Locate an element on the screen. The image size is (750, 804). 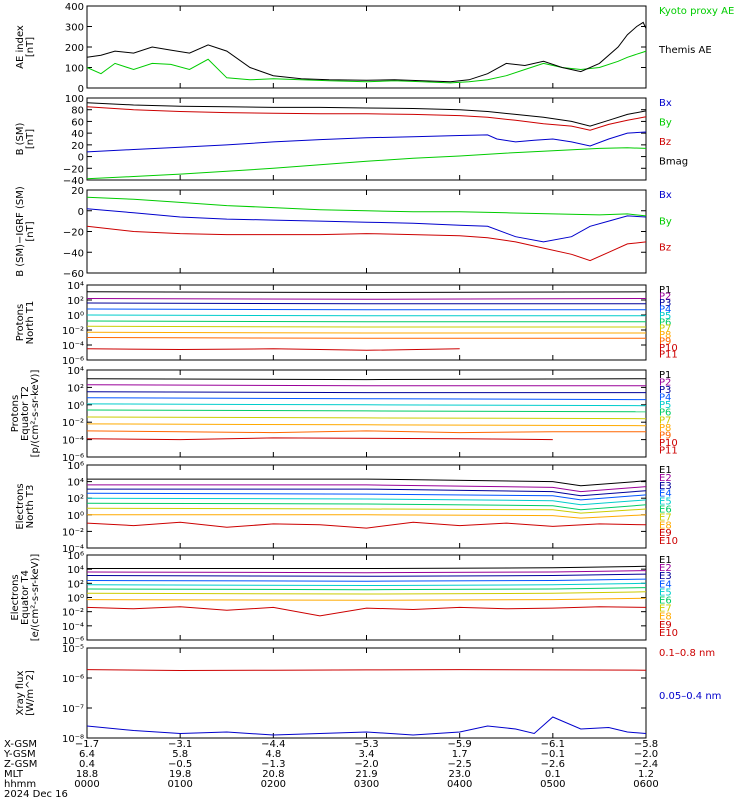
x-axis-row-value: −0.5 is located at coordinates (180, 764).